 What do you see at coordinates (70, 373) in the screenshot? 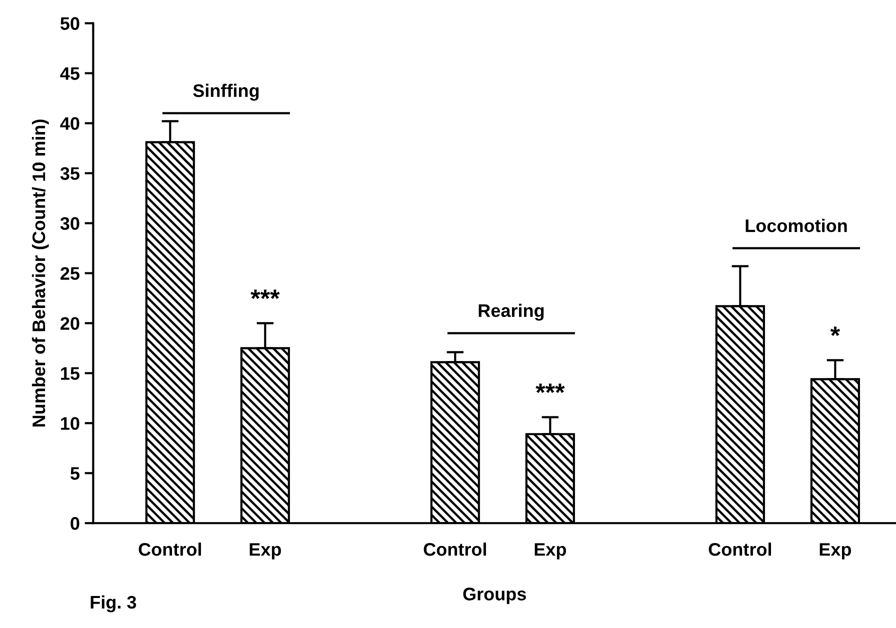
I see `y-tick-label: 15` at bounding box center [70, 373].